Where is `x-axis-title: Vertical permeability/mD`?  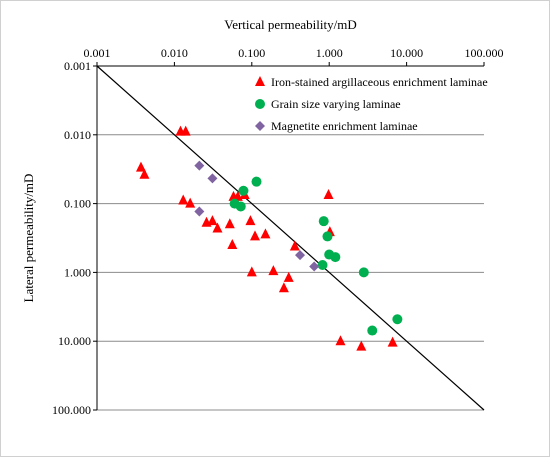
x-axis-title: Vertical permeability/mD is located at coordinates (290, 24).